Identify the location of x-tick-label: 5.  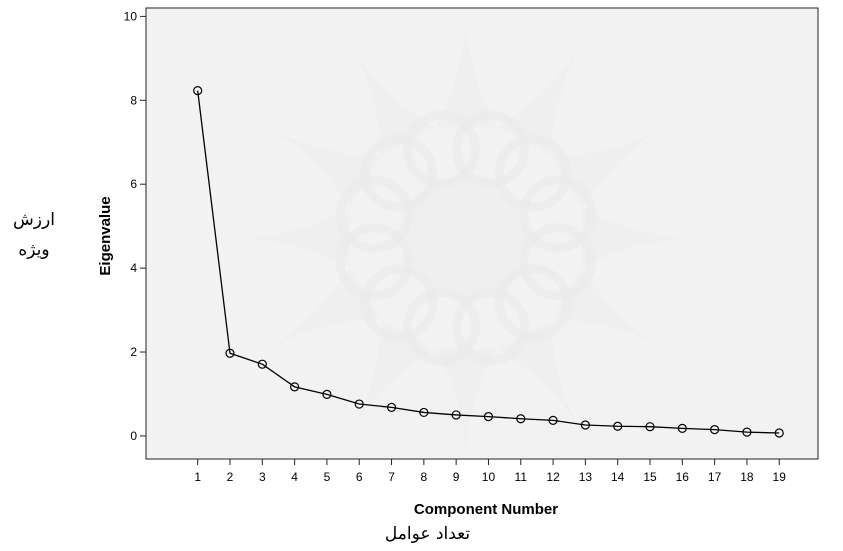
(327, 477).